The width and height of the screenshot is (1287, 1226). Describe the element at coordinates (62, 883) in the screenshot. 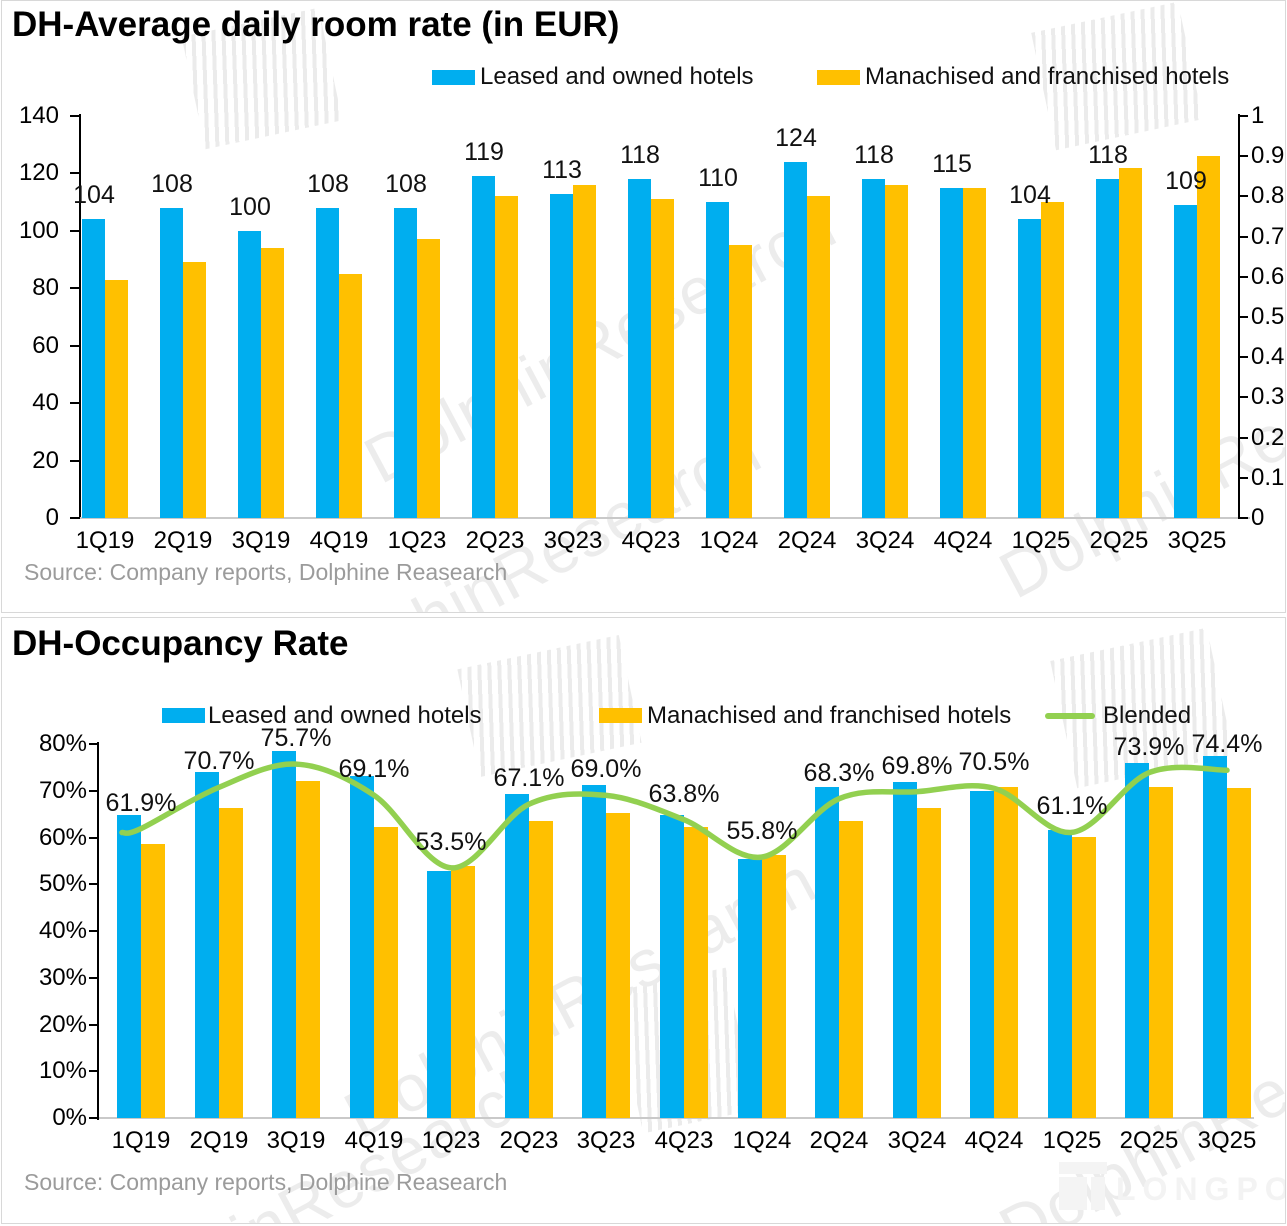

I see `y-tick-label: 50%` at that location.